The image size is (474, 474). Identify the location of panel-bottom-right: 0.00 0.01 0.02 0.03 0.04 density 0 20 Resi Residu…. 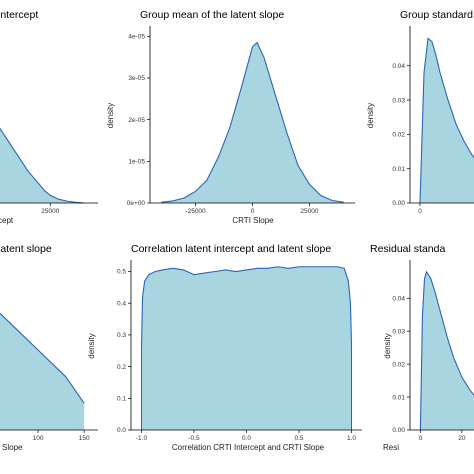
(422, 347).